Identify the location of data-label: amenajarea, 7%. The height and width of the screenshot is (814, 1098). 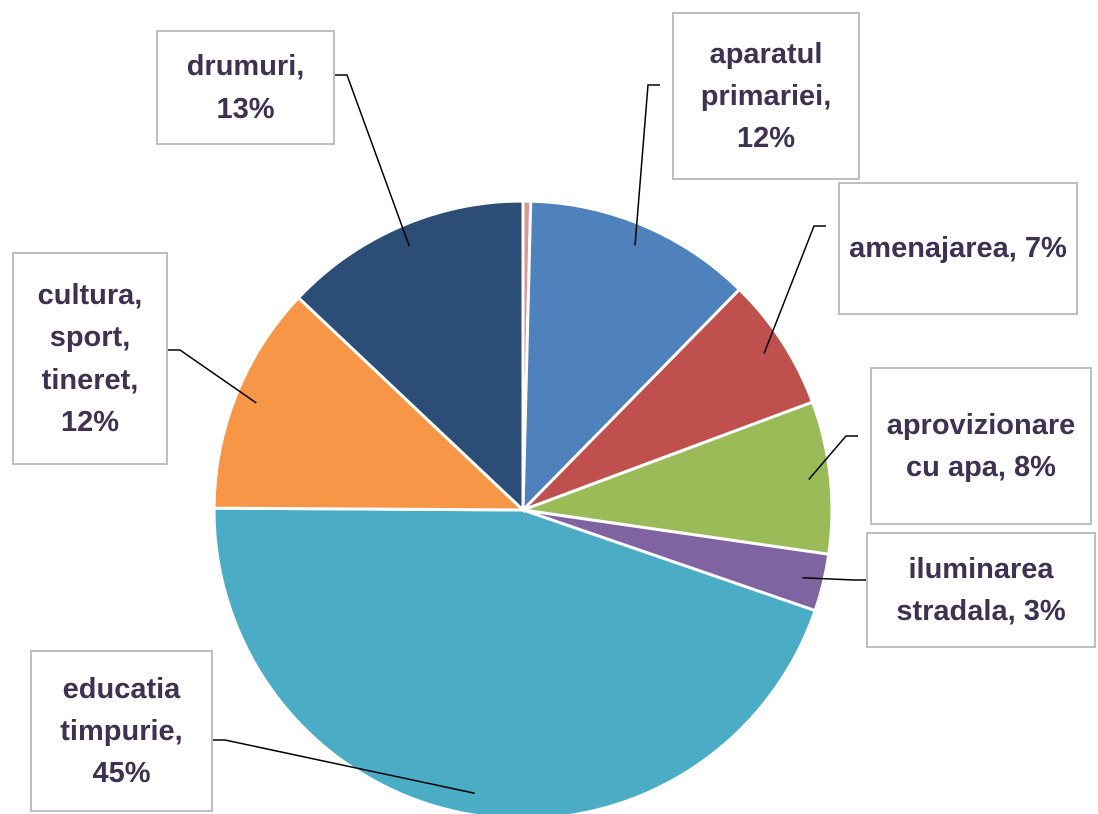
(958, 248).